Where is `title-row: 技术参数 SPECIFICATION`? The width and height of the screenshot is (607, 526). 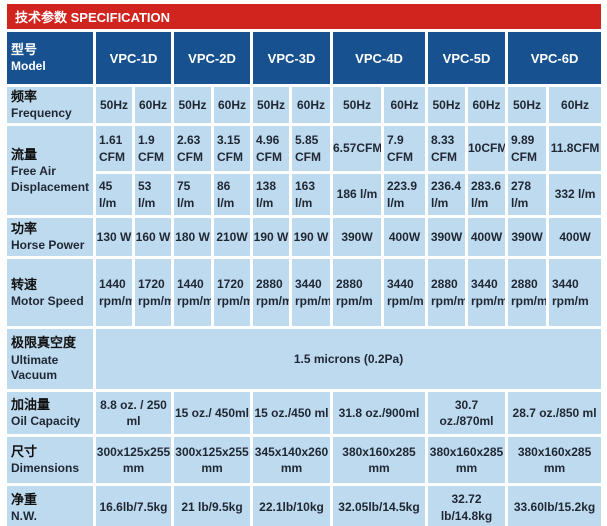
title-row: 技术参数 SPECIFICATION is located at coordinates (304, 16).